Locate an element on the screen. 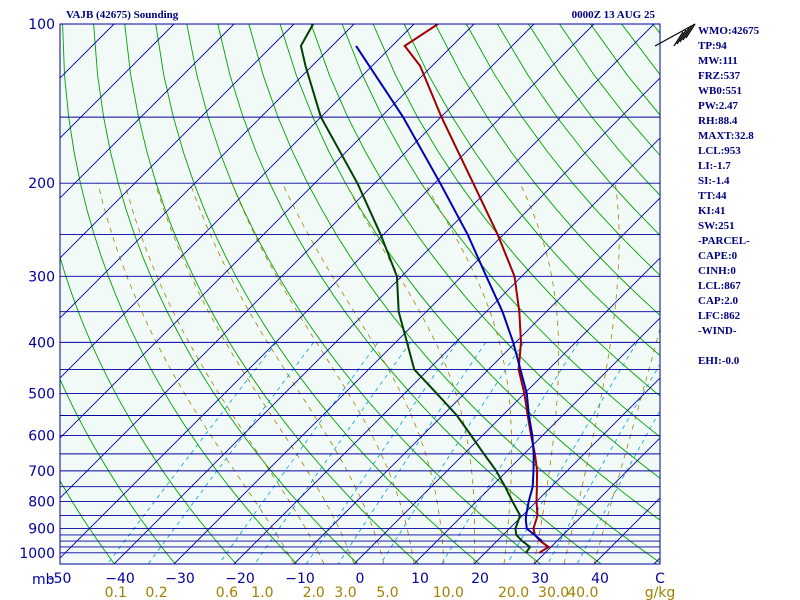 The image size is (800, 600). sounding-index-item: PW:2.47 is located at coordinates (718, 106).